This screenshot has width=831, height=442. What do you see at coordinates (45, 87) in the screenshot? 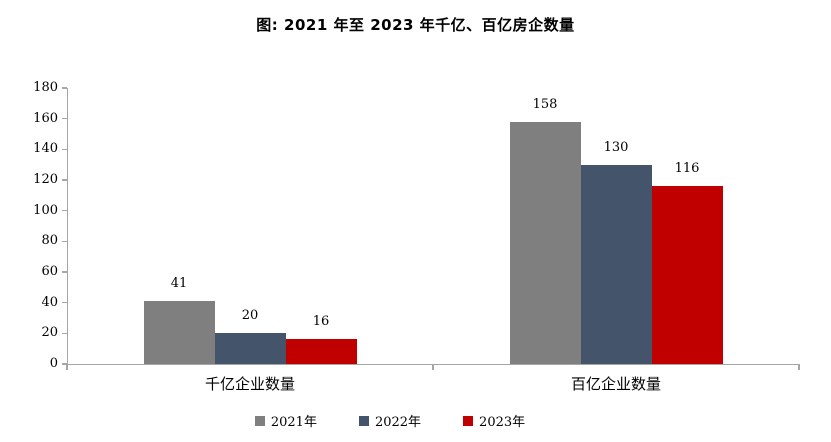
I see `y-tick-label: 180` at bounding box center [45, 87].